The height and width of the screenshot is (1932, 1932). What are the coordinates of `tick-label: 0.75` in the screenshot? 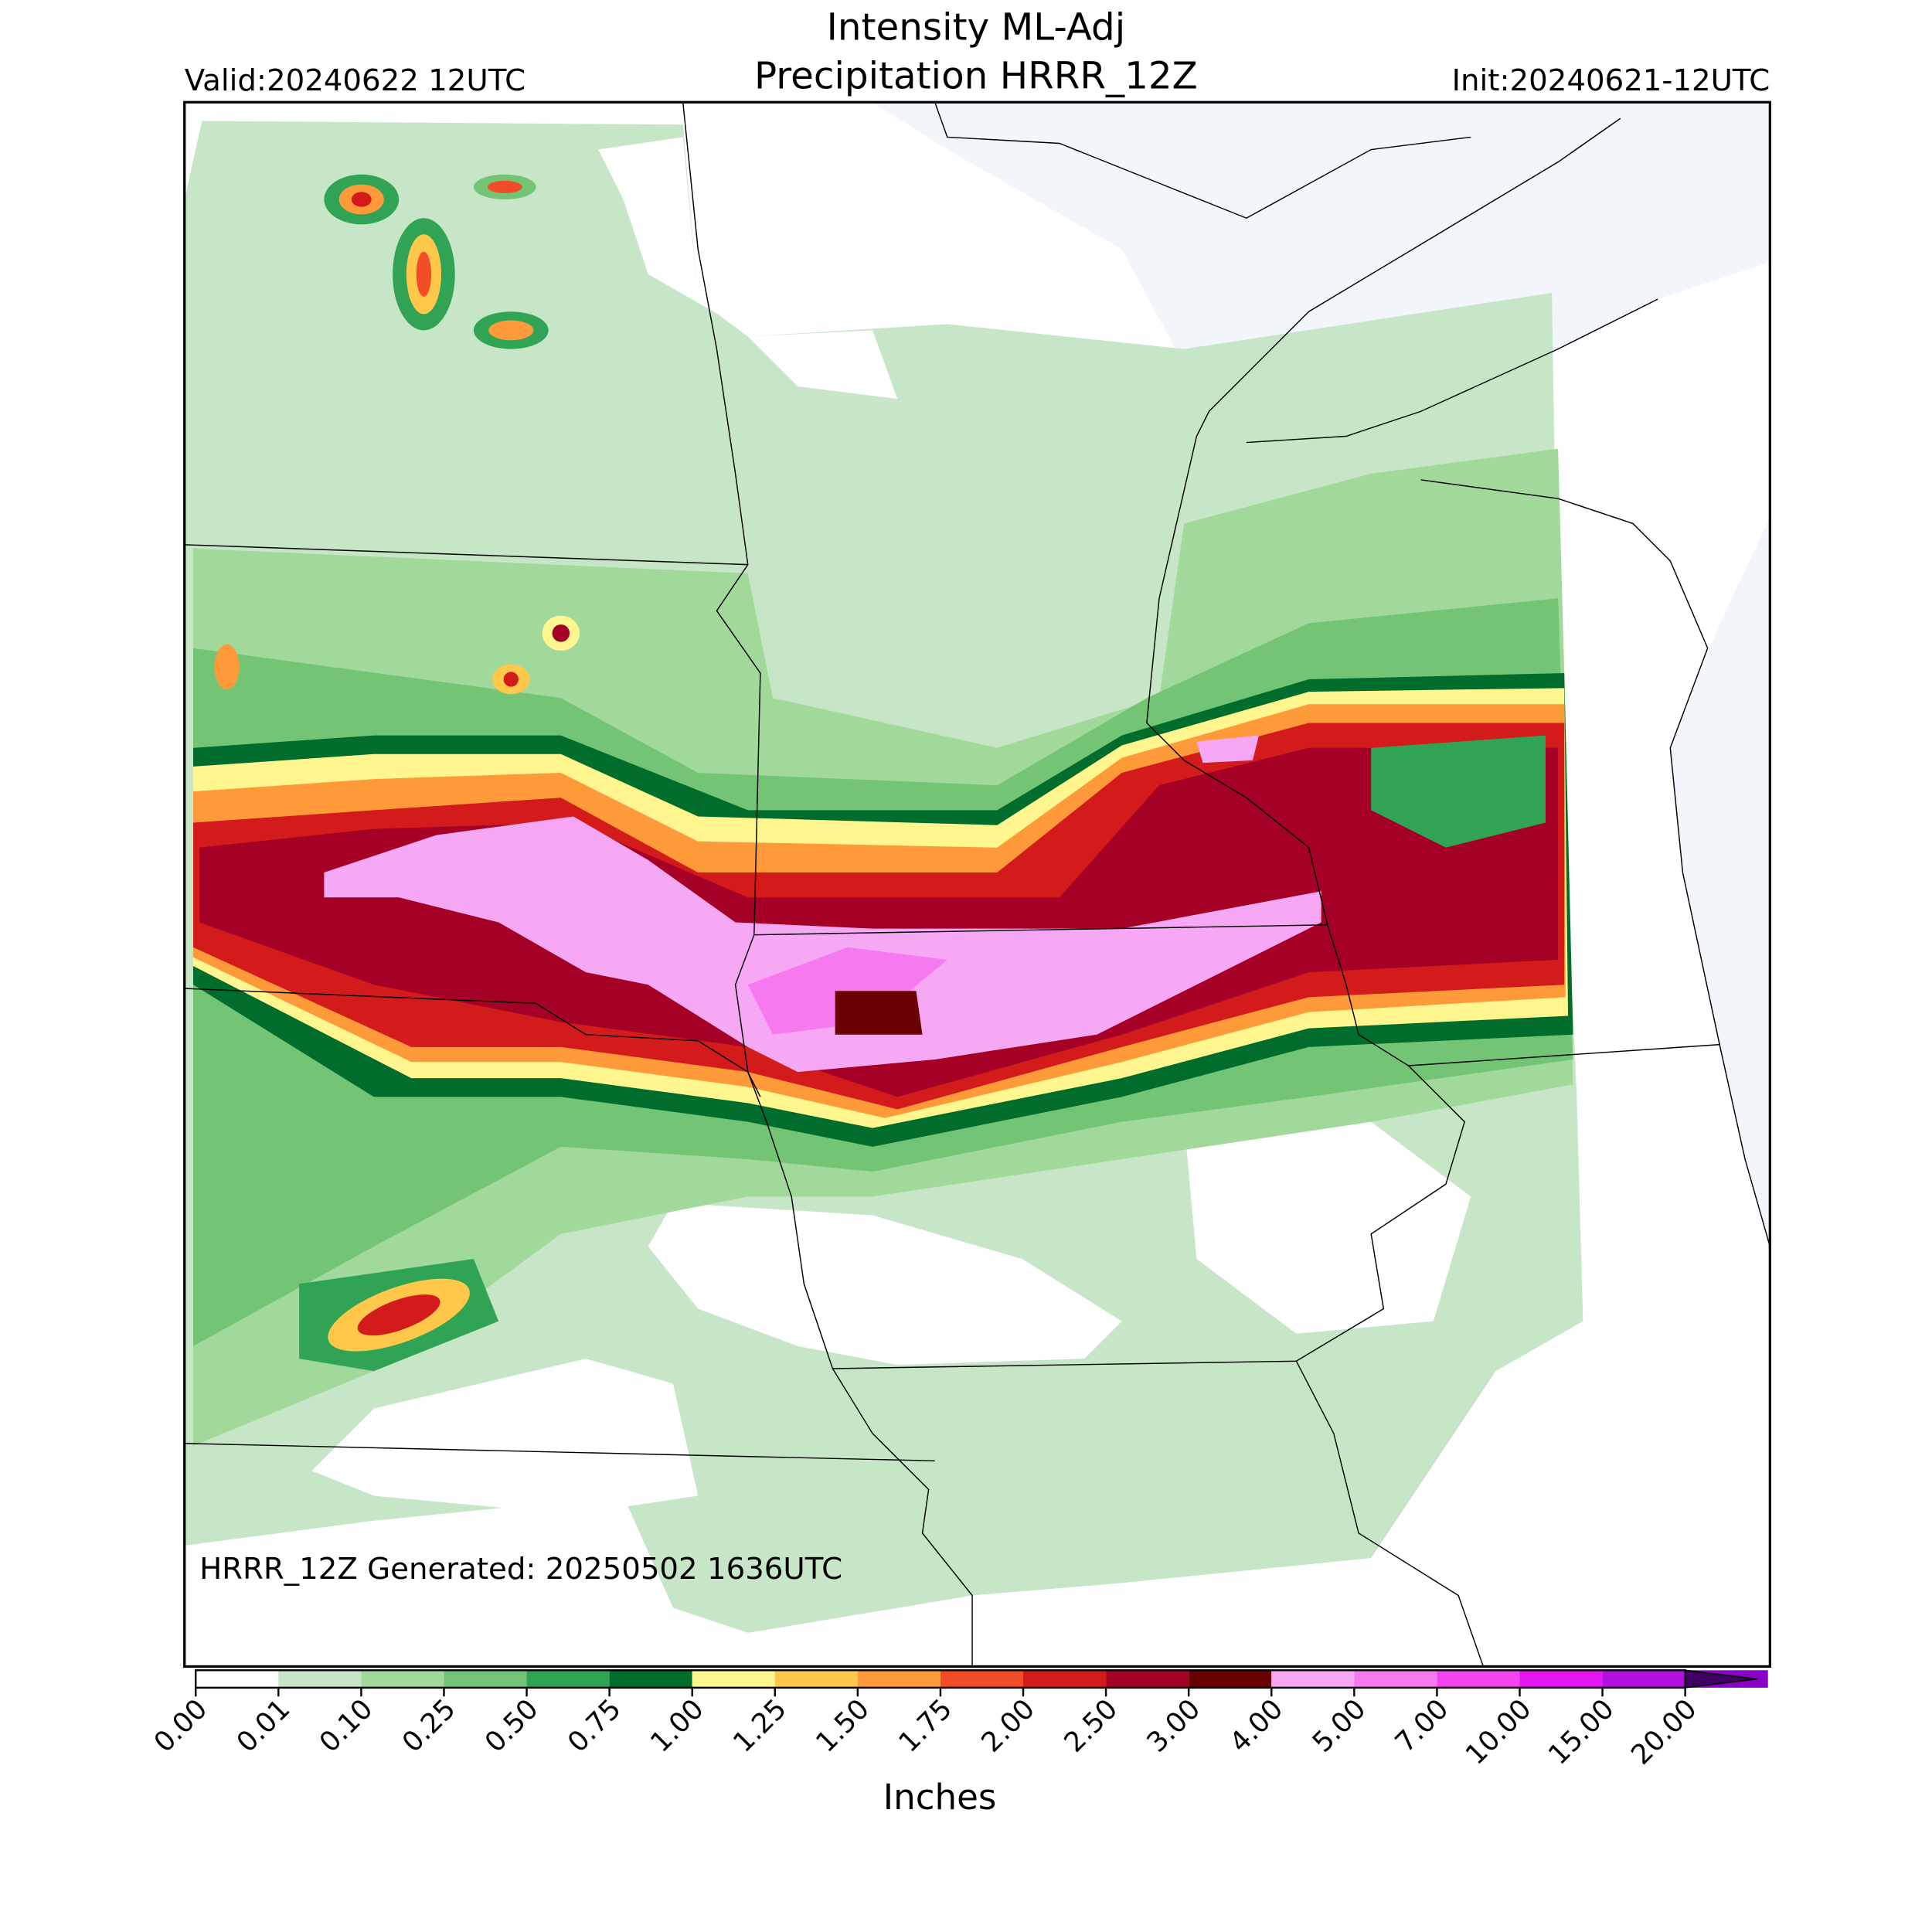 It's located at (595, 1726).